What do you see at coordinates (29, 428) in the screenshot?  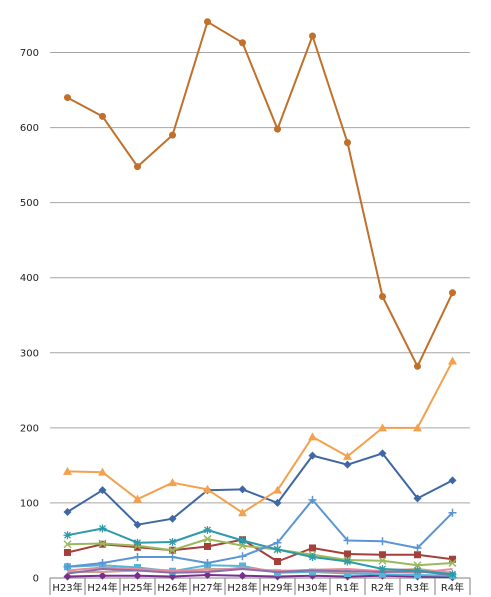 I see `y-tick-label: 200` at bounding box center [29, 428].